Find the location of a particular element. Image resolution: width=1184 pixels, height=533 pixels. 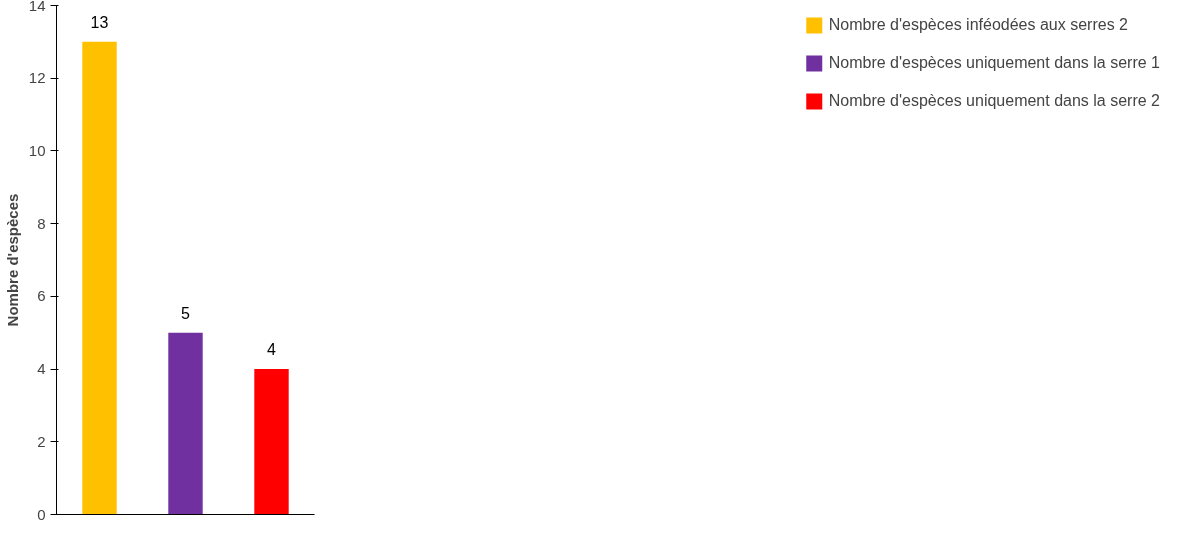

y-axis-title: Nombre d'espèces is located at coordinates (12, 260).